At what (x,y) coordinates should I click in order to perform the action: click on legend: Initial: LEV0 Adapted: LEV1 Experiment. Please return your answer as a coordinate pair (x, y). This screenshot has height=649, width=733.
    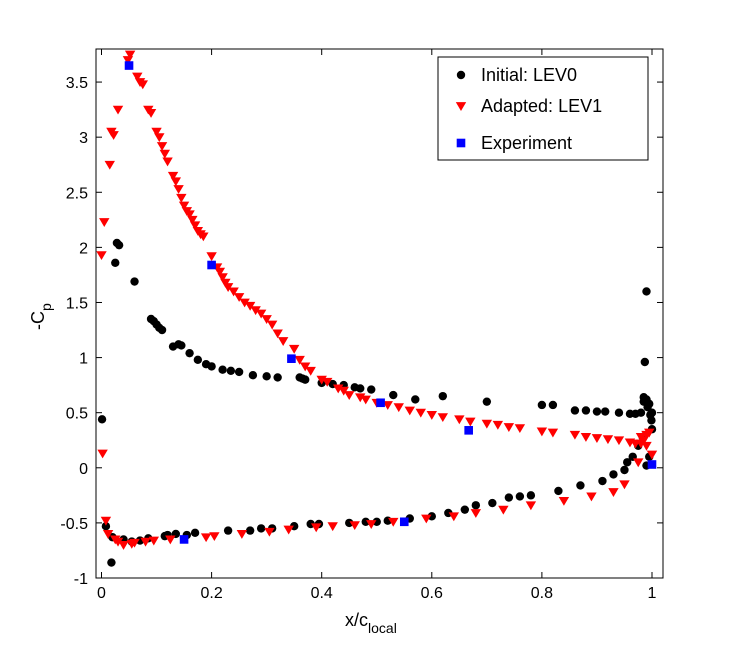
    Looking at the image, I should click on (543, 108).